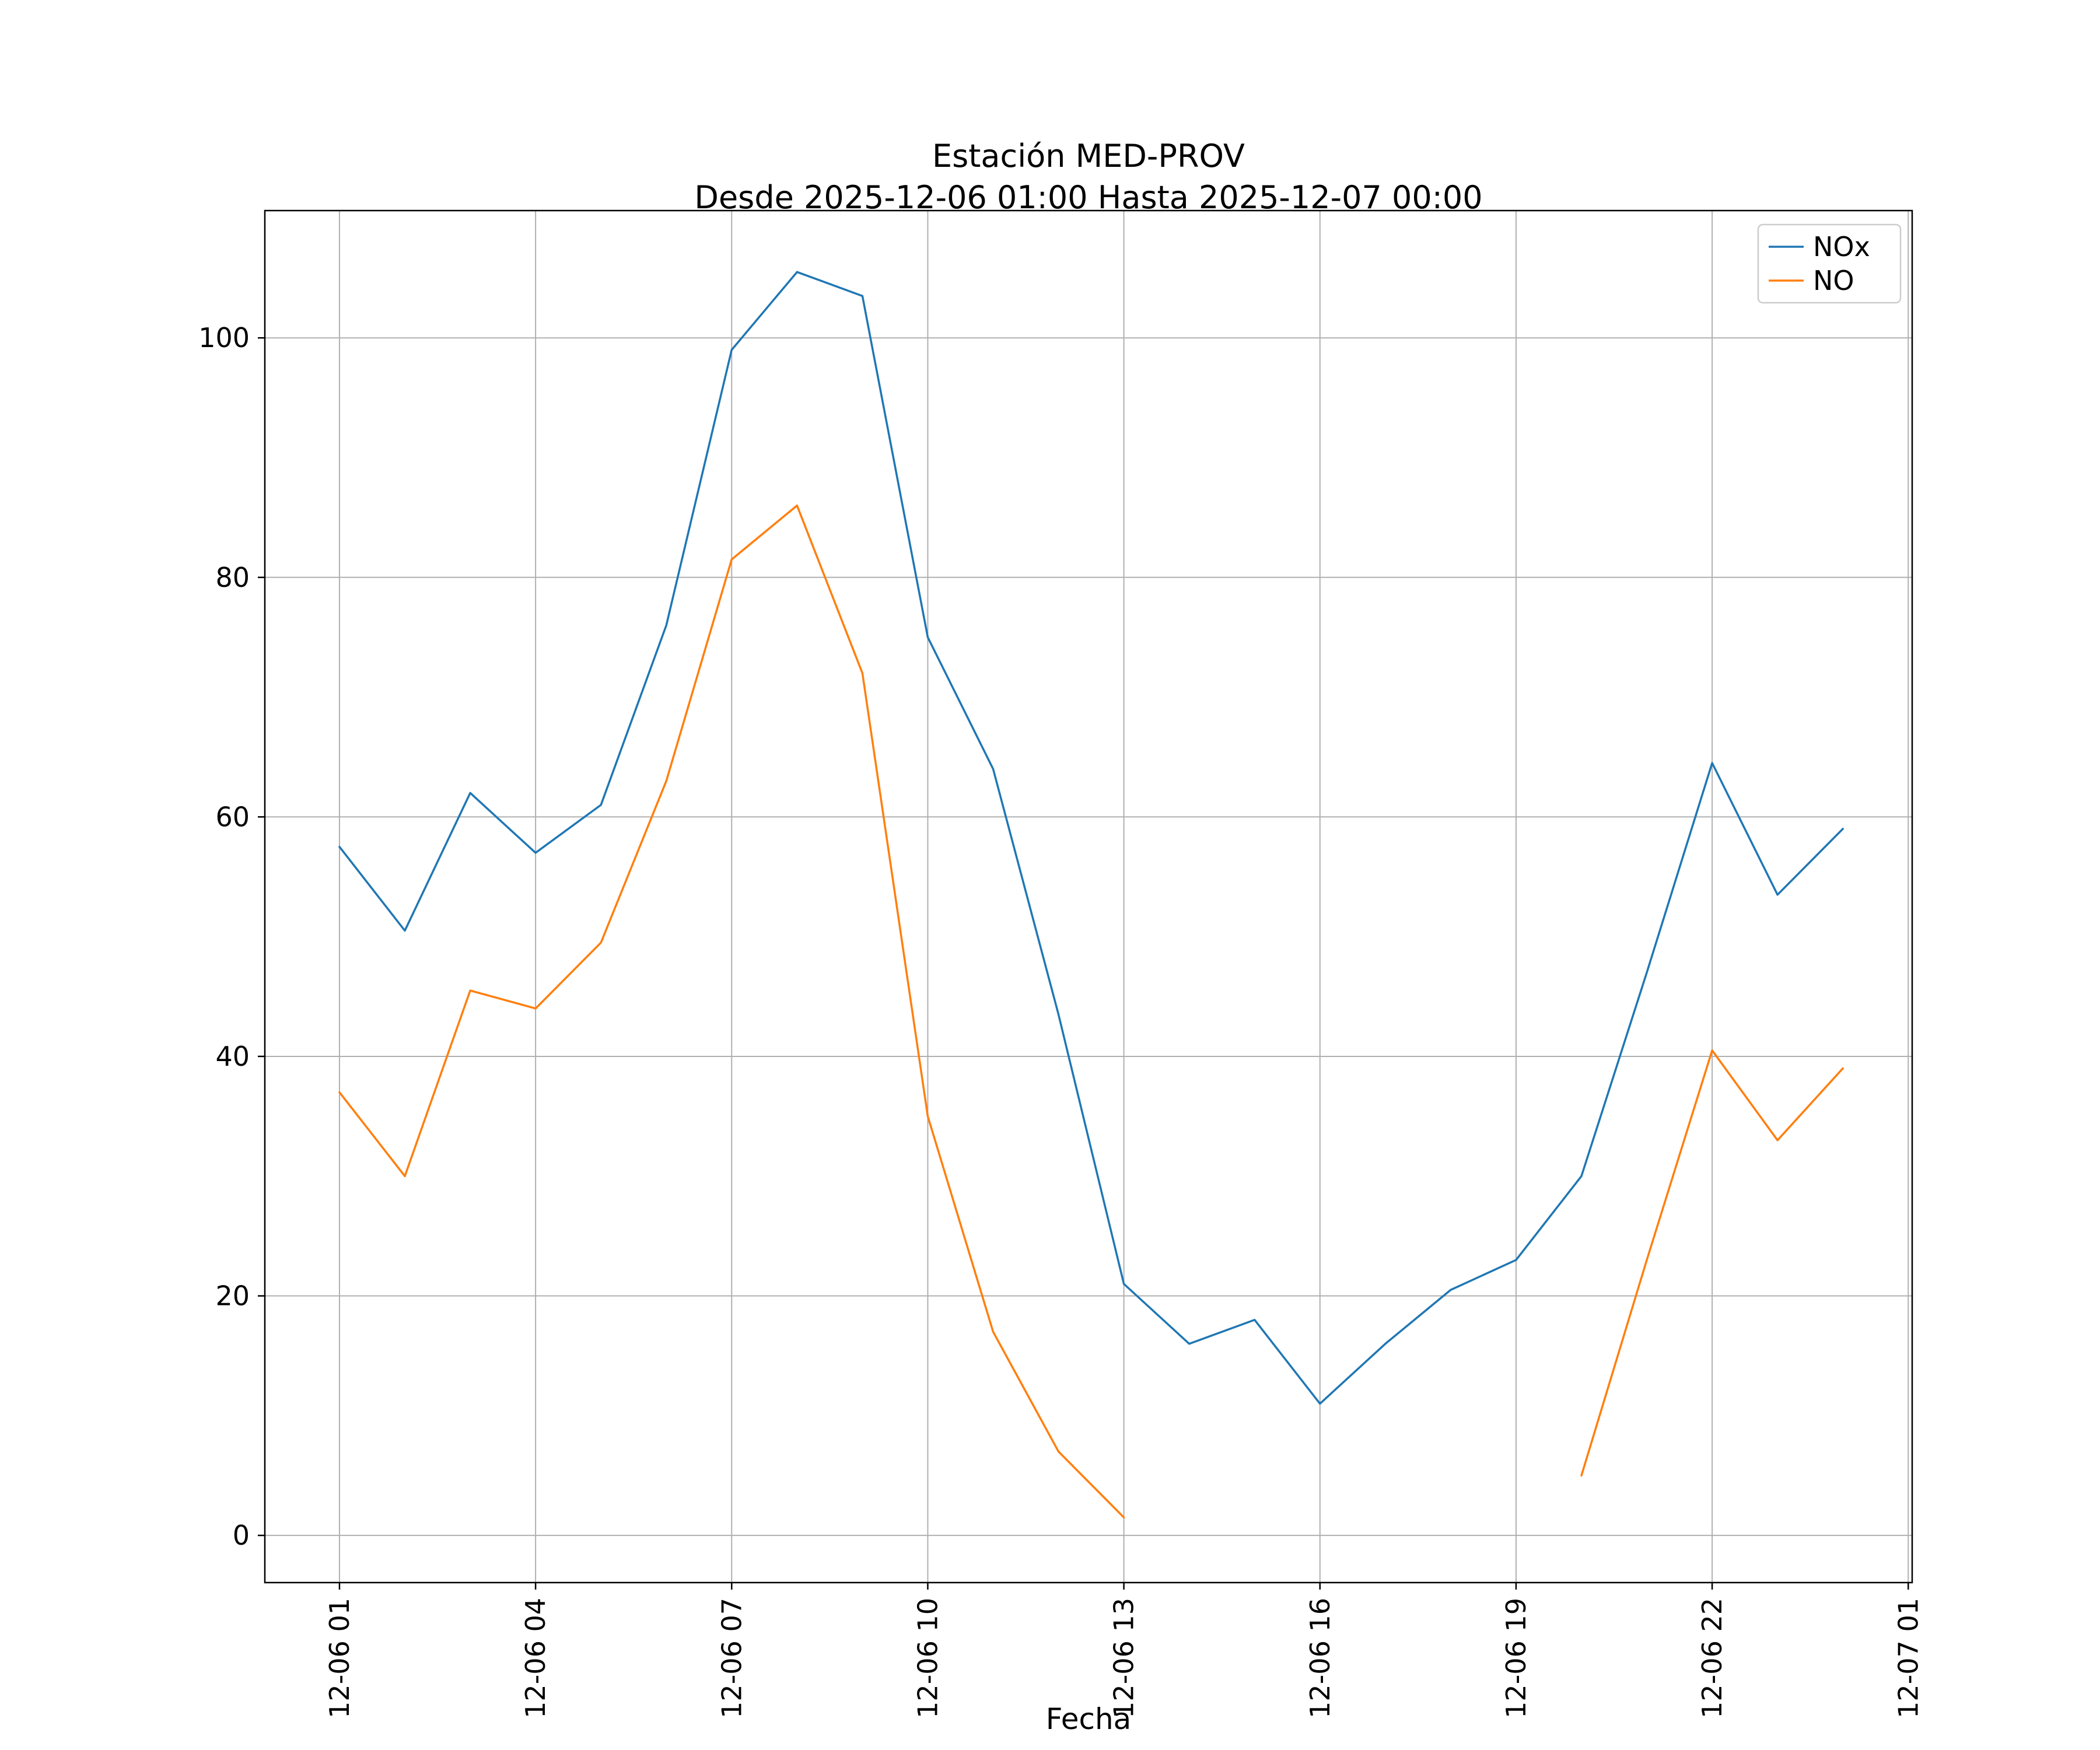  Describe the element at coordinates (1841, 246) in the screenshot. I see `legend-label-nox: NOx` at that location.